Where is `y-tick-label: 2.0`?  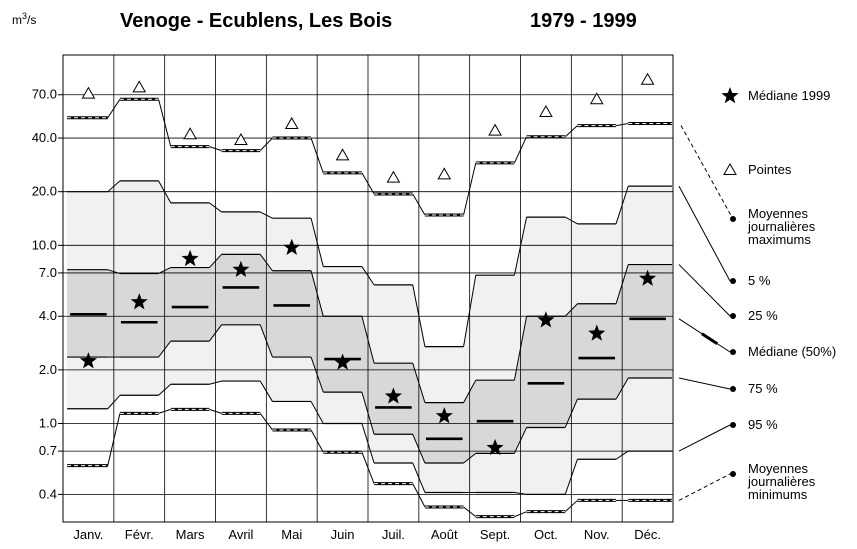 y-tick-label: 2.0 is located at coordinates (48, 369).